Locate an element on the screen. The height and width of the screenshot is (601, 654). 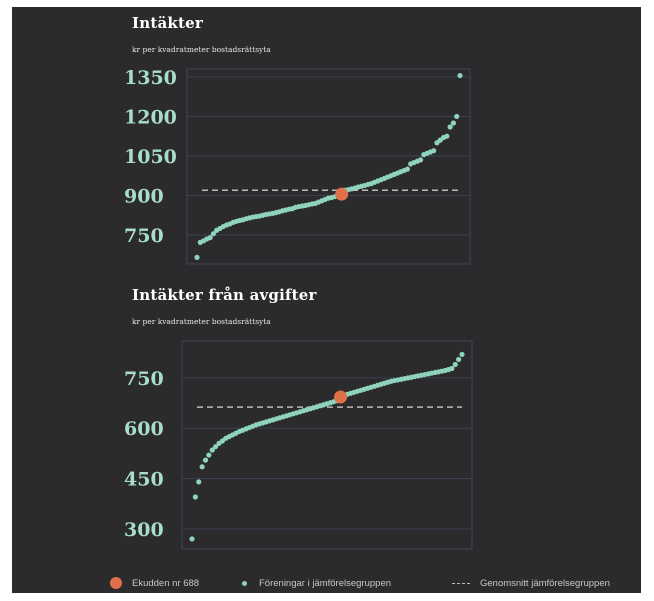
chart-2-title: Intäkter från avgifter is located at coordinates (224, 295).